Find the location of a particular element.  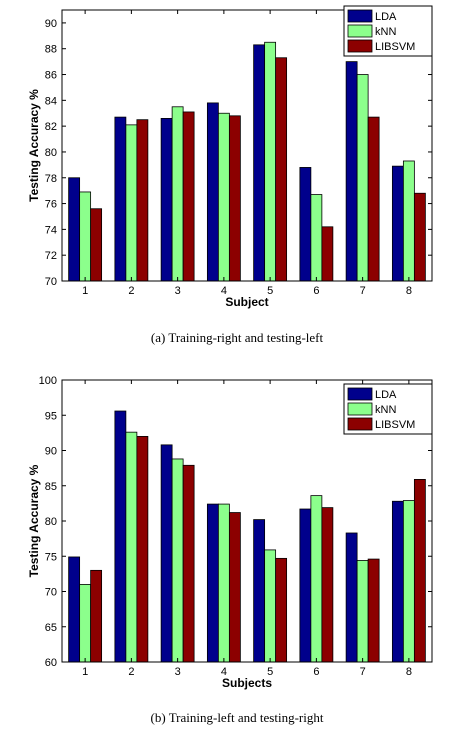

y-tick-label: 88 is located at coordinates (51, 50).